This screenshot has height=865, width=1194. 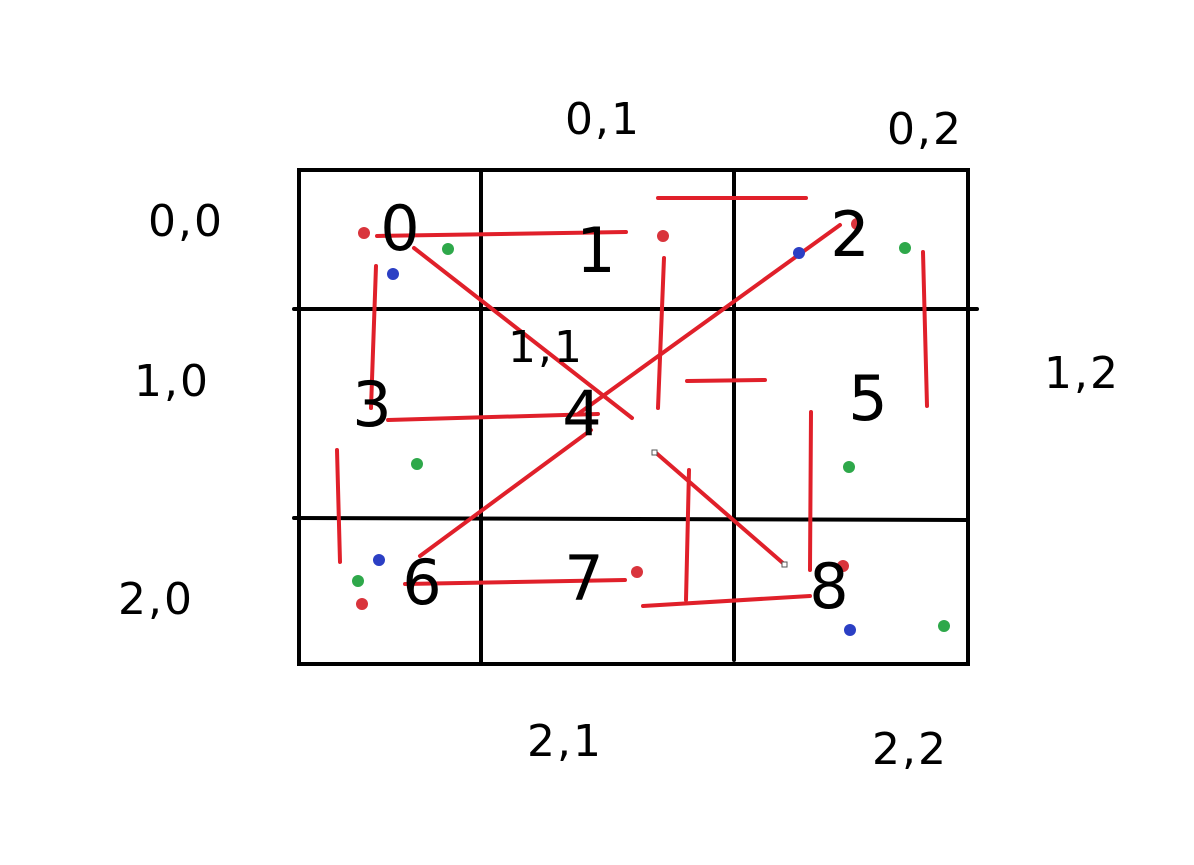 What do you see at coordinates (172, 381) in the screenshot?
I see `coord-label-1-0: 1,0` at bounding box center [172, 381].